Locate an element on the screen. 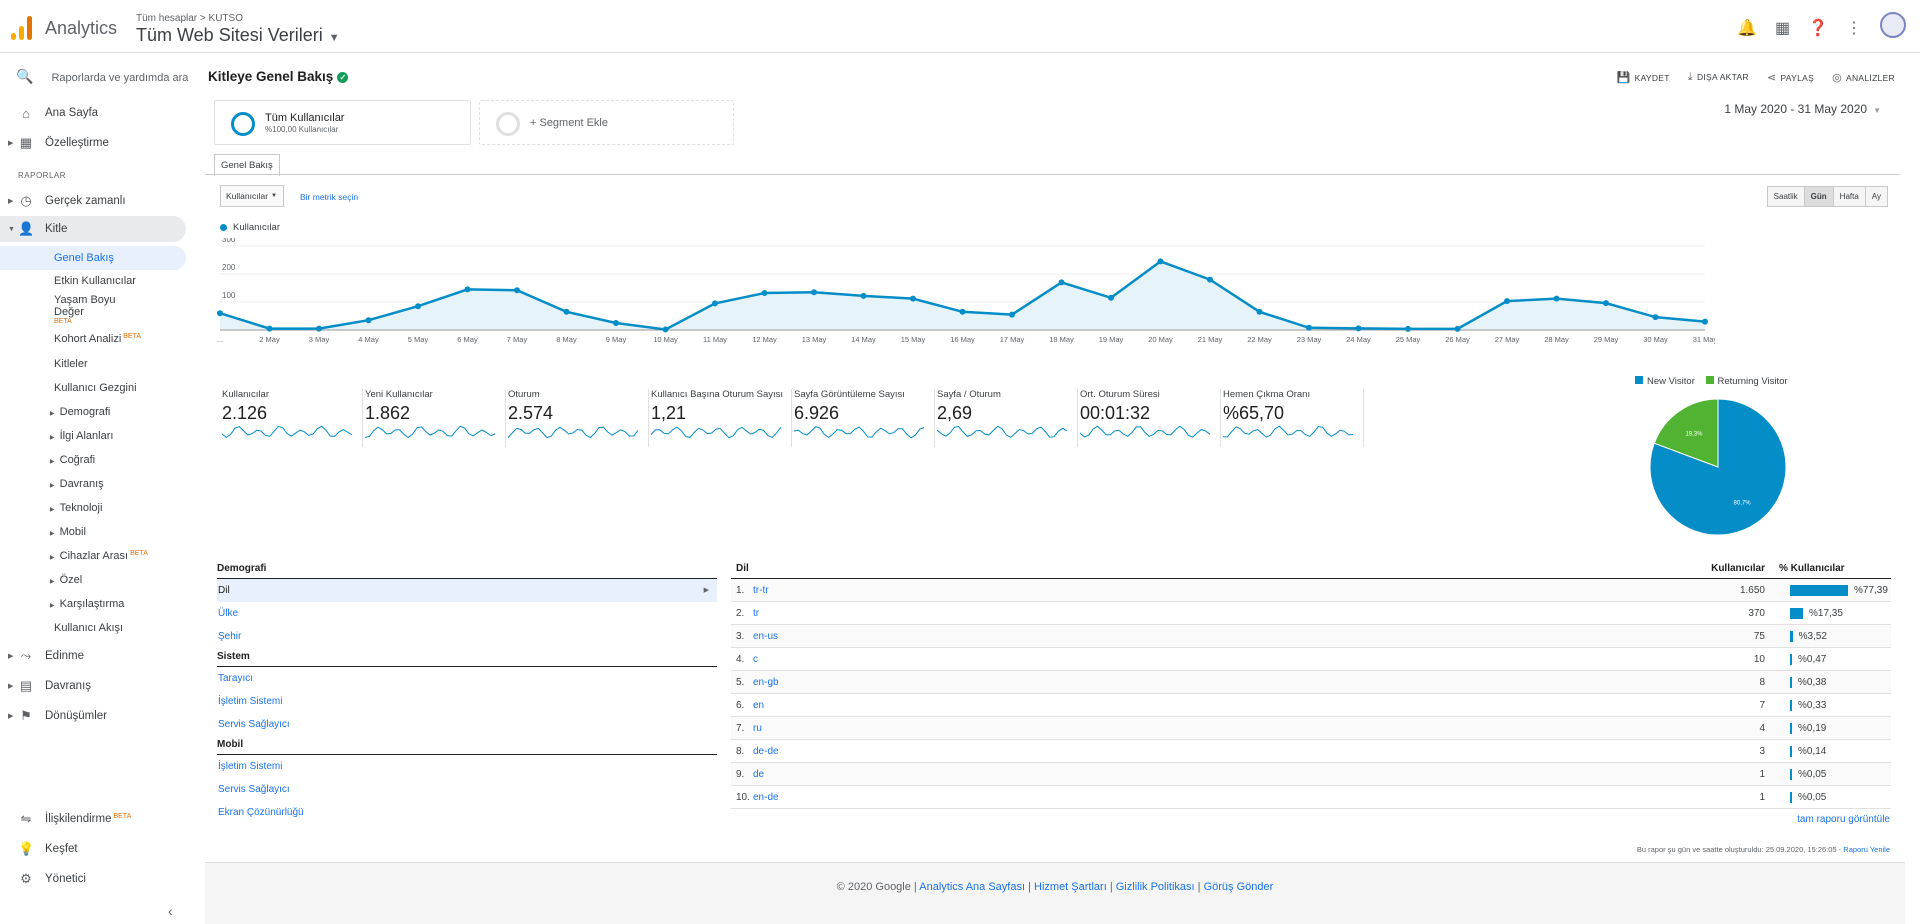 The width and height of the screenshot is (1920, 924). export-button: ⤓ DIŞA AKTAR is located at coordinates (1718, 77).